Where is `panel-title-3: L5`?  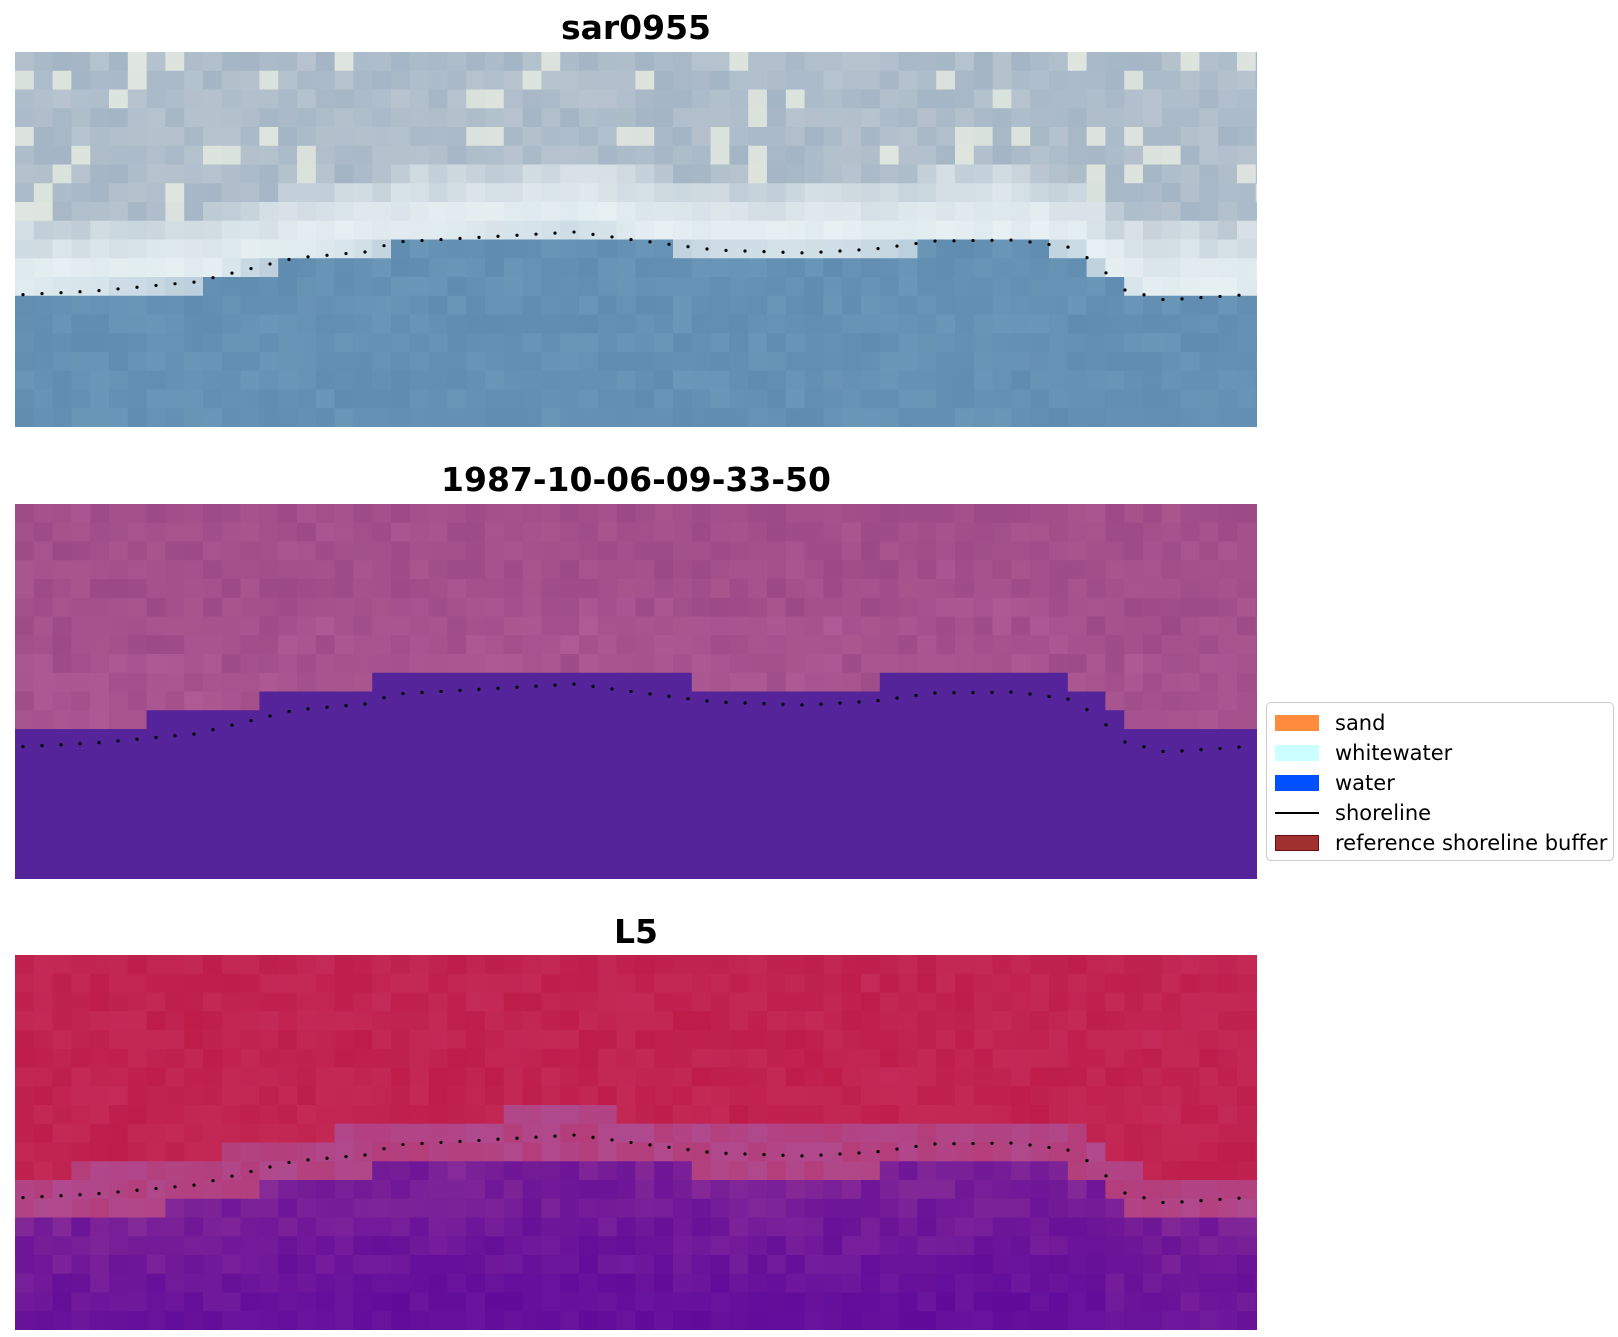
panel-title-3: L5 is located at coordinates (636, 931).